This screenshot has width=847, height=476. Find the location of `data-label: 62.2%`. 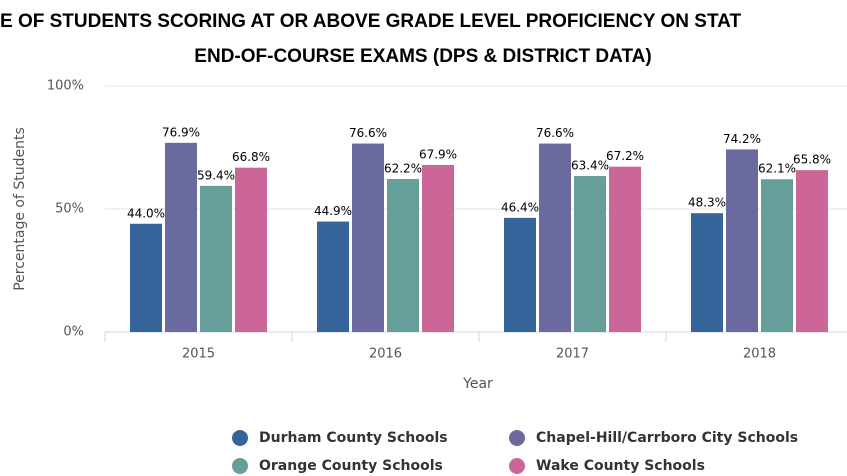

data-label: 62.2% is located at coordinates (403, 168).